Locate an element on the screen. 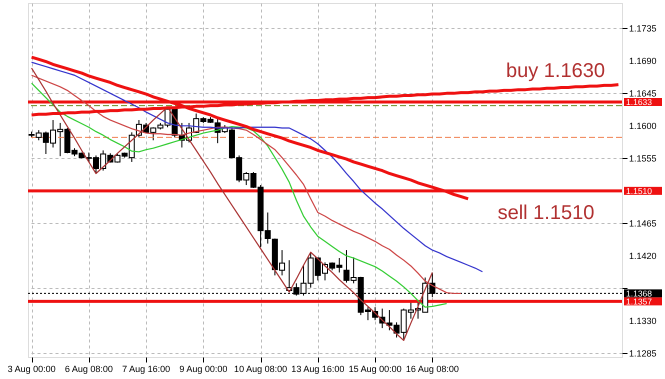 The height and width of the screenshot is (379, 665). y-tick-label: 1.1735 is located at coordinates (643, 28).